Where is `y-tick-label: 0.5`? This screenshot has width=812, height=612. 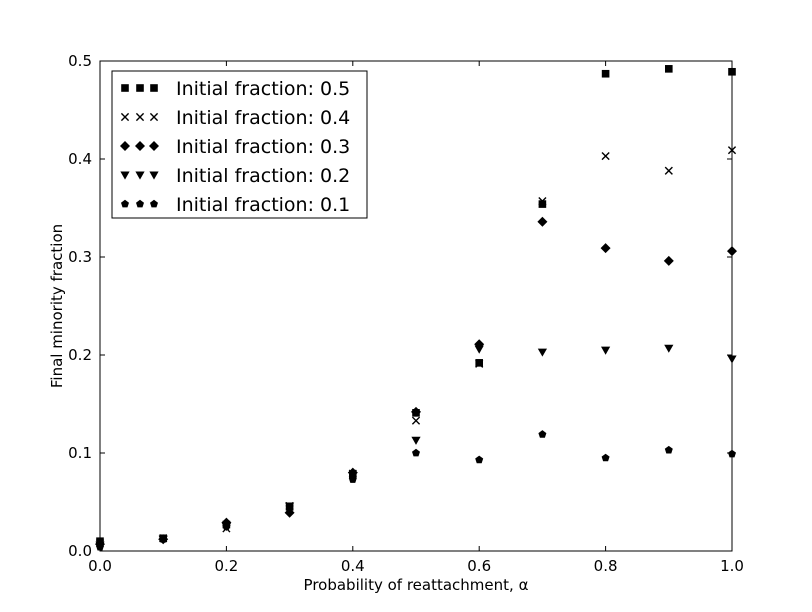
y-tick-label: 0.5 is located at coordinates (80, 61).